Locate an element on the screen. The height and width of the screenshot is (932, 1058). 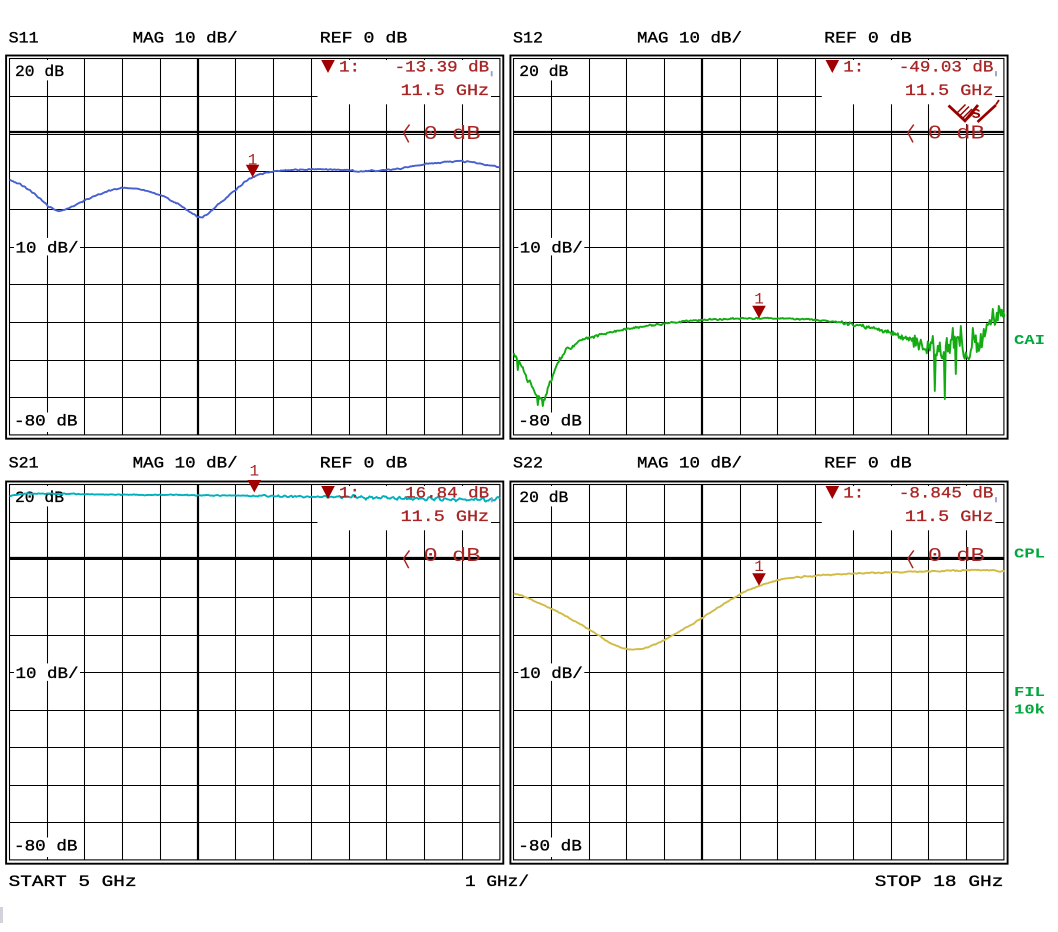
svg-text: -13.39 dB is located at coordinates (442, 67).